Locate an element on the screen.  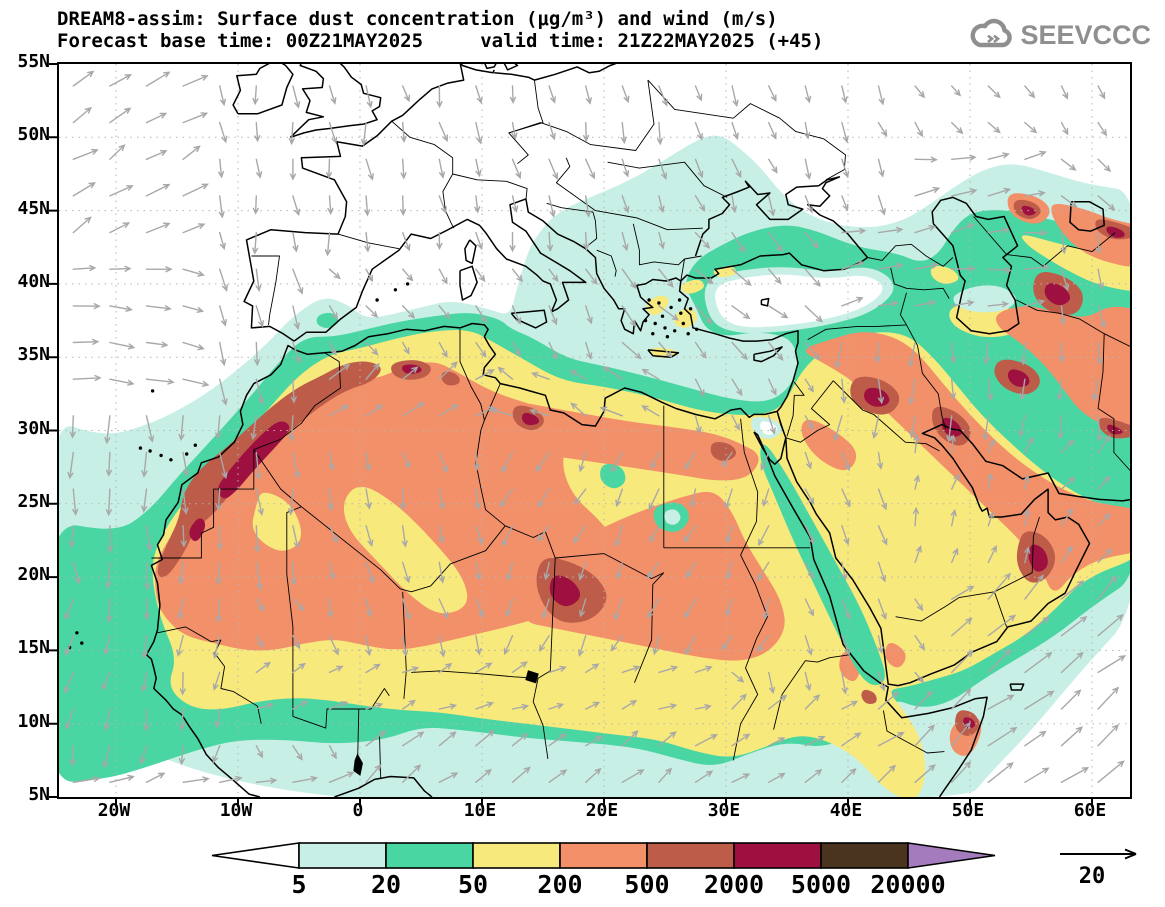
y-axis-label-55N: 55N is located at coordinates (33, 61).